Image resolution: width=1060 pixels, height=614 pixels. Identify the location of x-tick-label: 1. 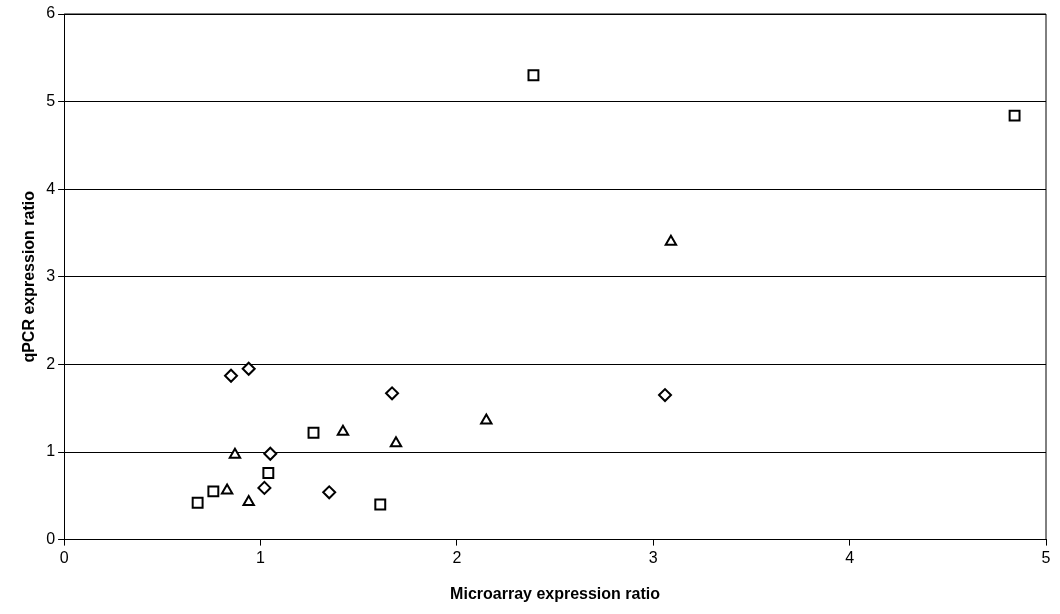
(261, 557).